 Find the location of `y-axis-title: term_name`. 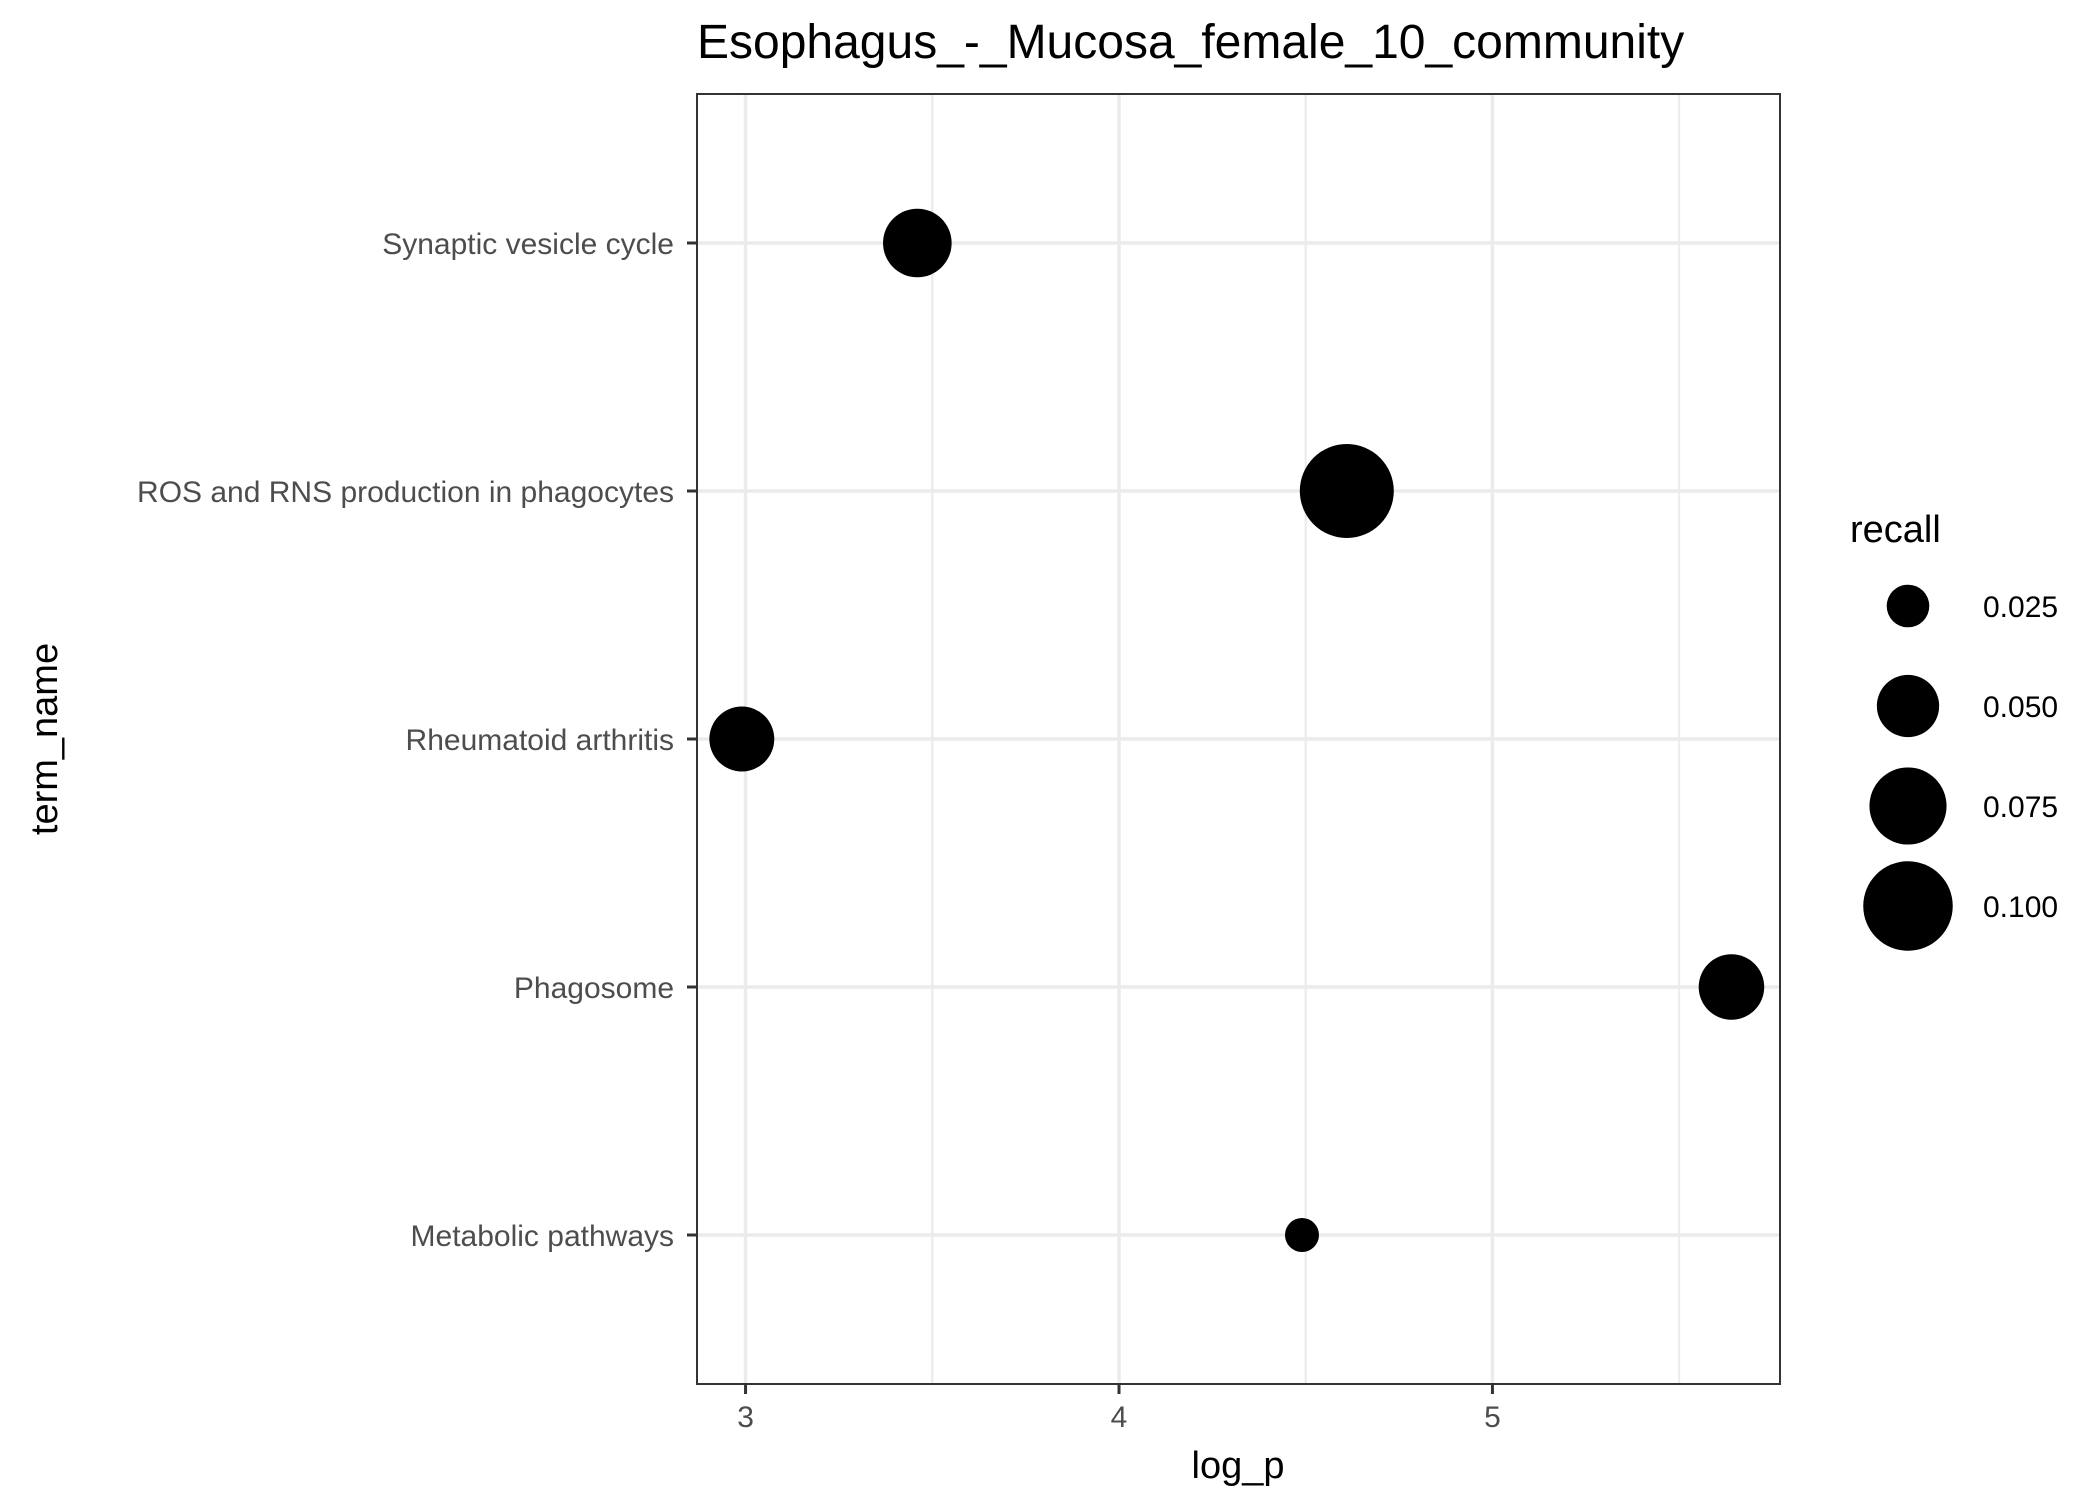

y-axis-title: term_name is located at coordinates (45, 739).